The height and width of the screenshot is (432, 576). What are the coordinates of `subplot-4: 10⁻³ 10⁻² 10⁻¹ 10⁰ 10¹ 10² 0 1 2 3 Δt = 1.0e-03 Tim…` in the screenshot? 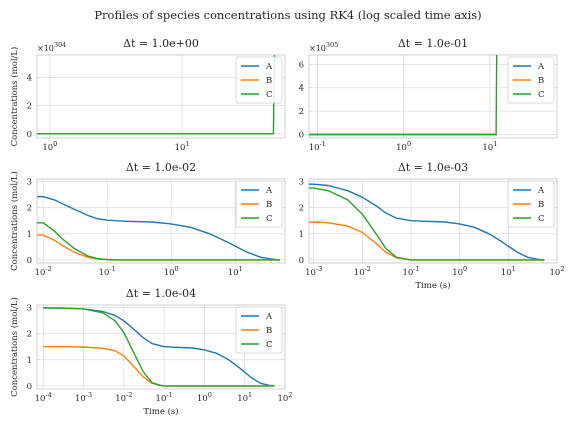 It's located at (432, 226).